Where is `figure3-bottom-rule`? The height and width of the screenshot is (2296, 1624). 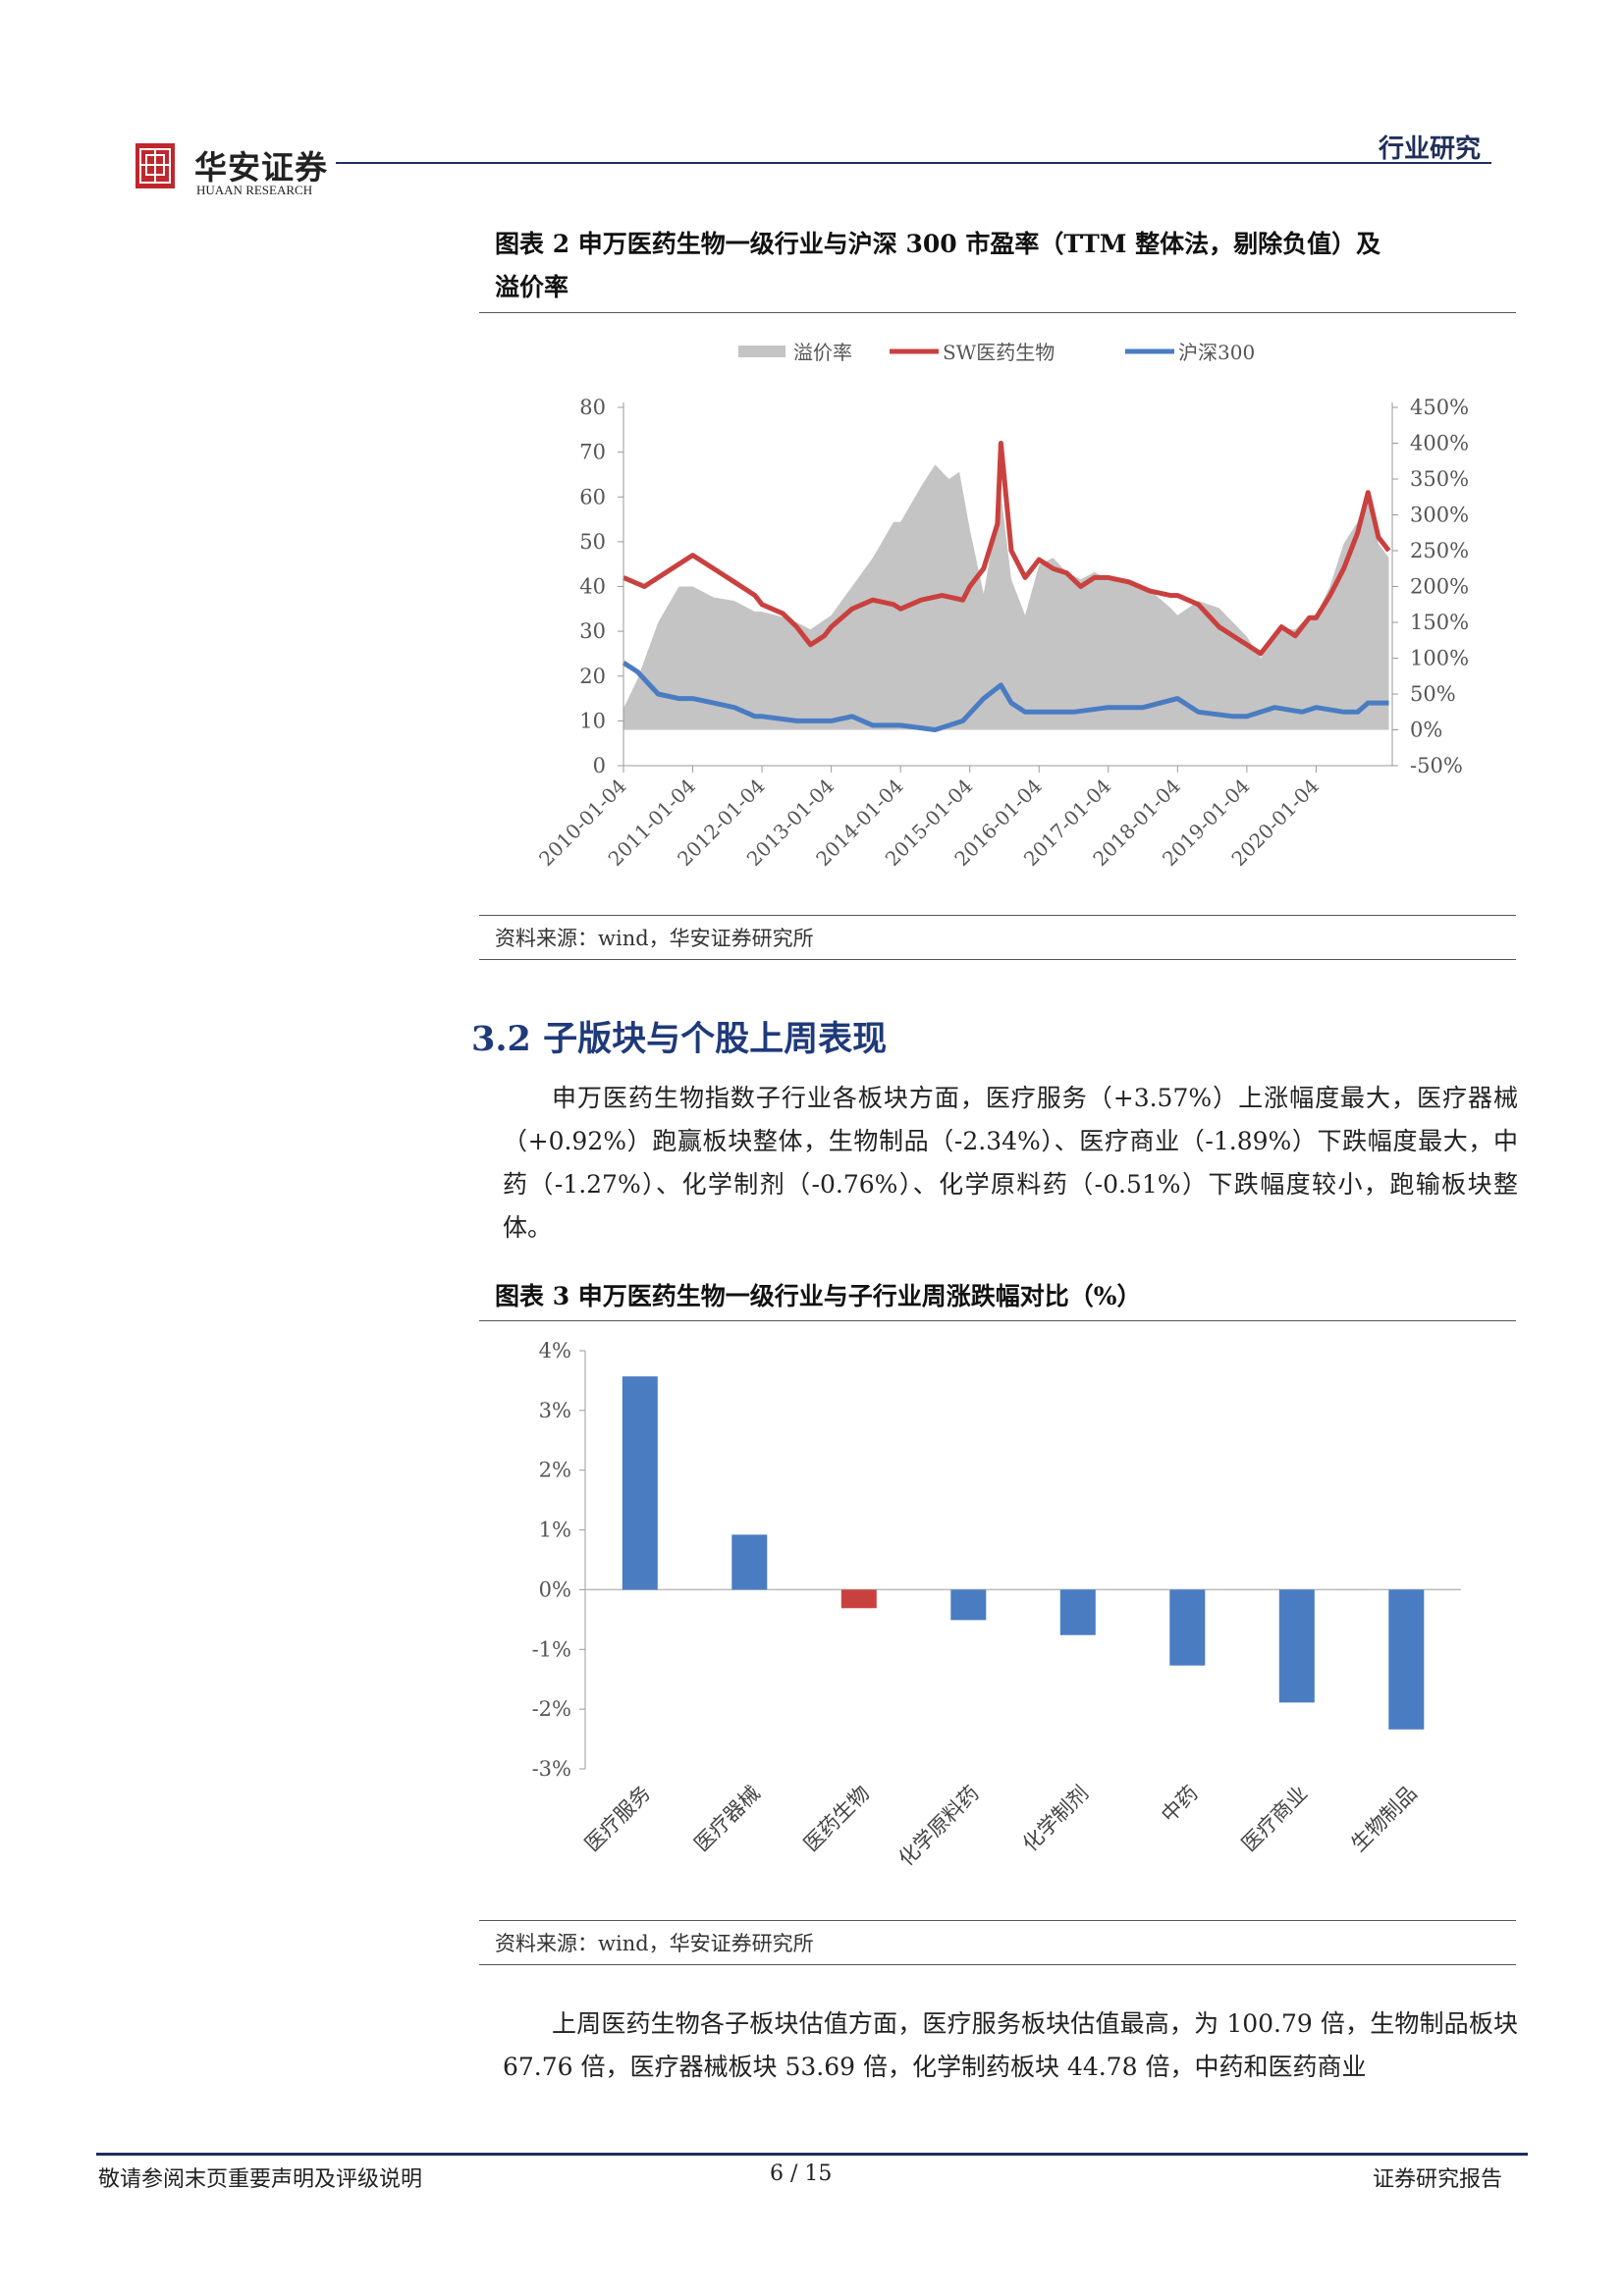
figure3-bottom-rule is located at coordinates (997, 1920).